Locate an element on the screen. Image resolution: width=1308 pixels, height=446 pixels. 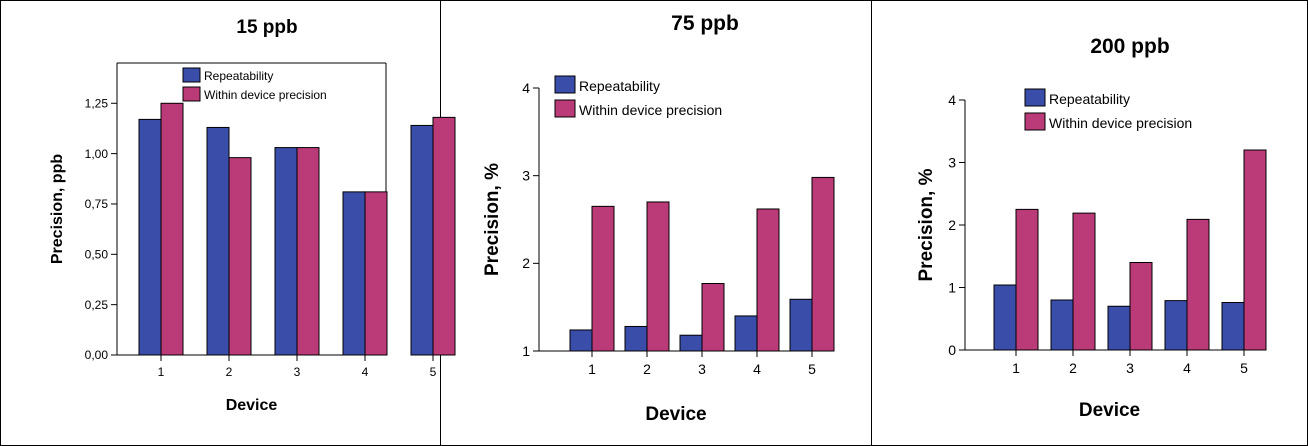
chart2-y-tick-label: 1 is located at coordinates (526, 351).